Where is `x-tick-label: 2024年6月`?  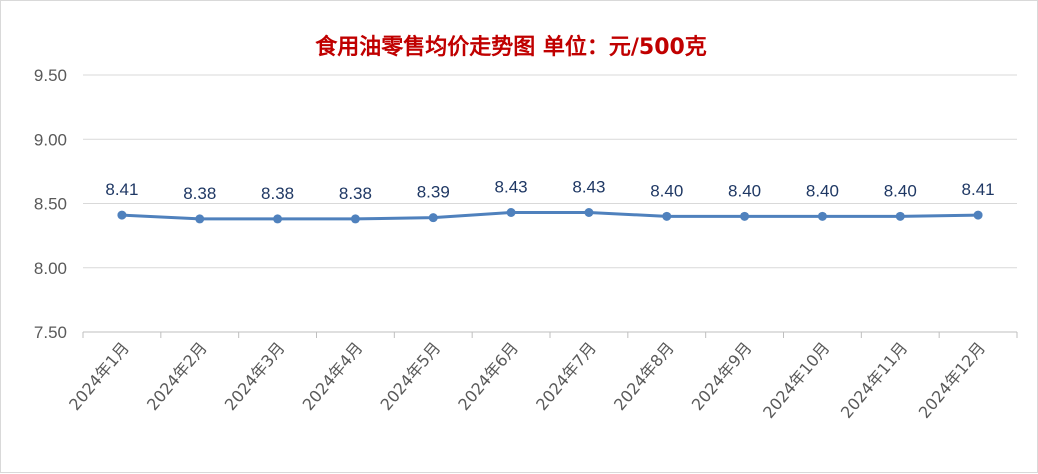 x-tick-label: 2024年6月 is located at coordinates (488, 376).